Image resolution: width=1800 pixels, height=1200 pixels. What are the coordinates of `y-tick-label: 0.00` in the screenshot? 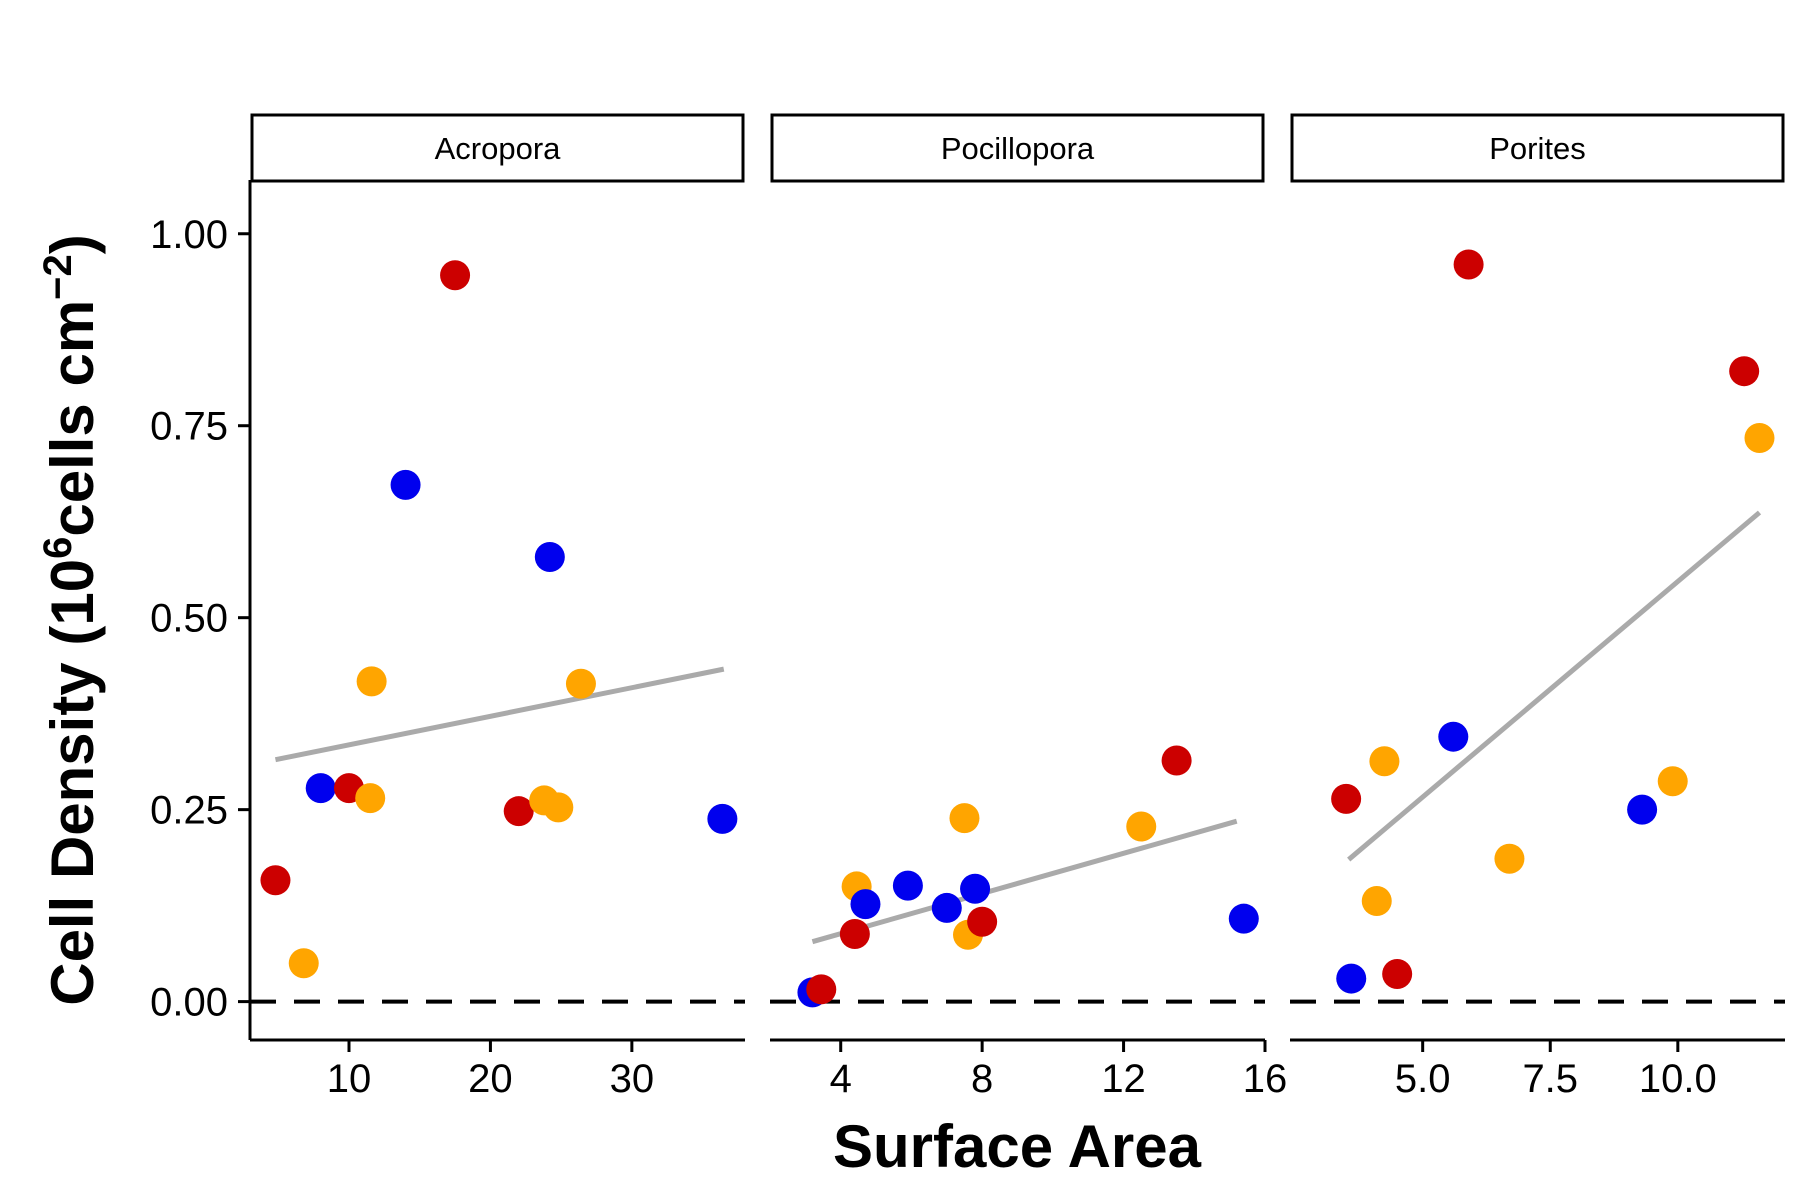 It's located at (189, 1003).